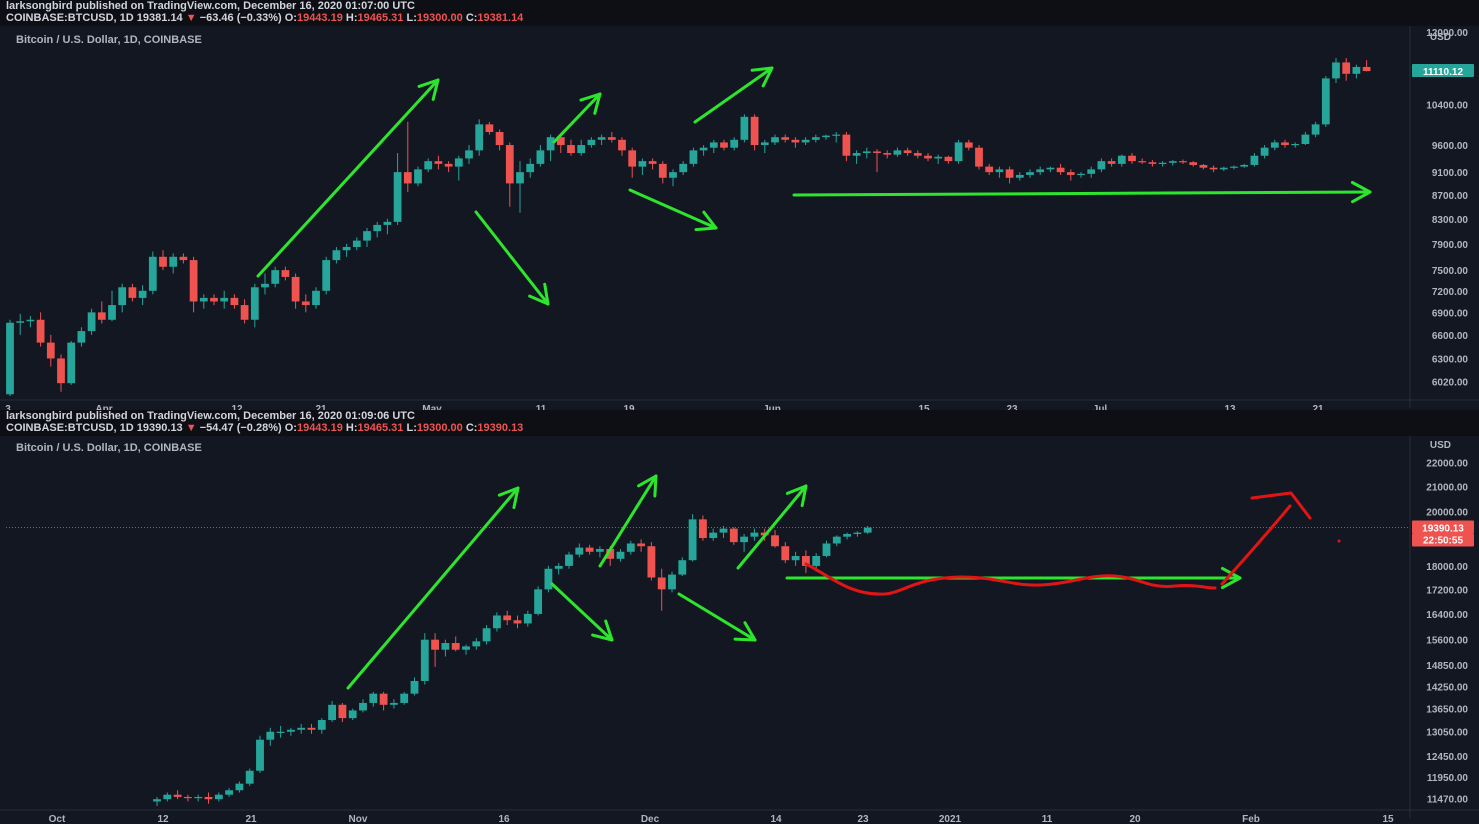 This screenshot has height=824, width=1479. I want to click on y-tick-label: 6900.00, so click(1450, 313).